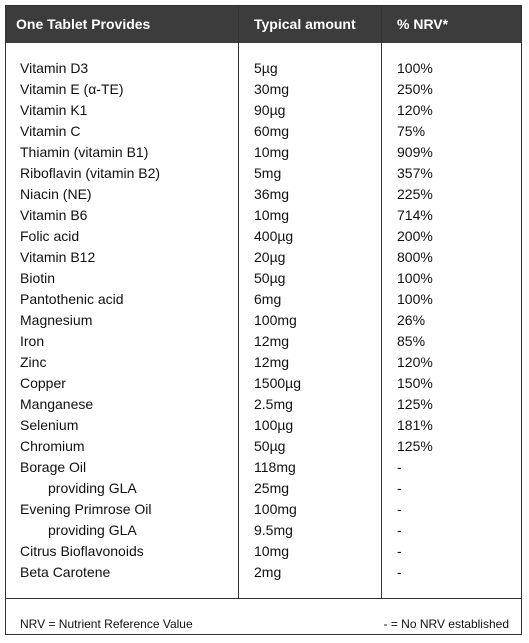  Describe the element at coordinates (446, 624) in the screenshot. I see `footer-note: - = No NRV established` at that location.